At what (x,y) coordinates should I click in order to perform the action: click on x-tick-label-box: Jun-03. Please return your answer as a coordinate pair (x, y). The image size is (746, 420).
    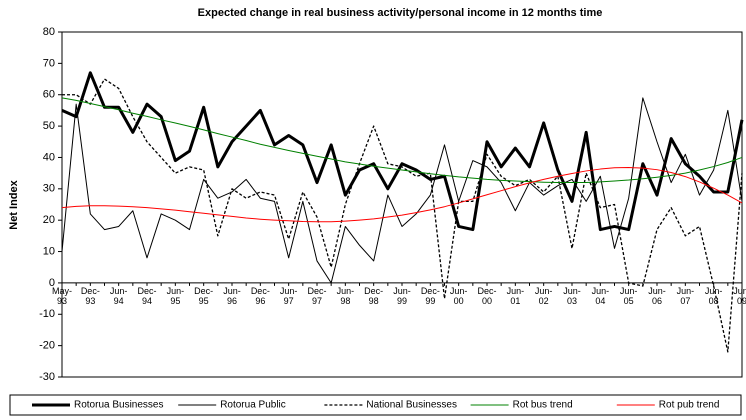
    Looking at the image, I should click on (572, 295).